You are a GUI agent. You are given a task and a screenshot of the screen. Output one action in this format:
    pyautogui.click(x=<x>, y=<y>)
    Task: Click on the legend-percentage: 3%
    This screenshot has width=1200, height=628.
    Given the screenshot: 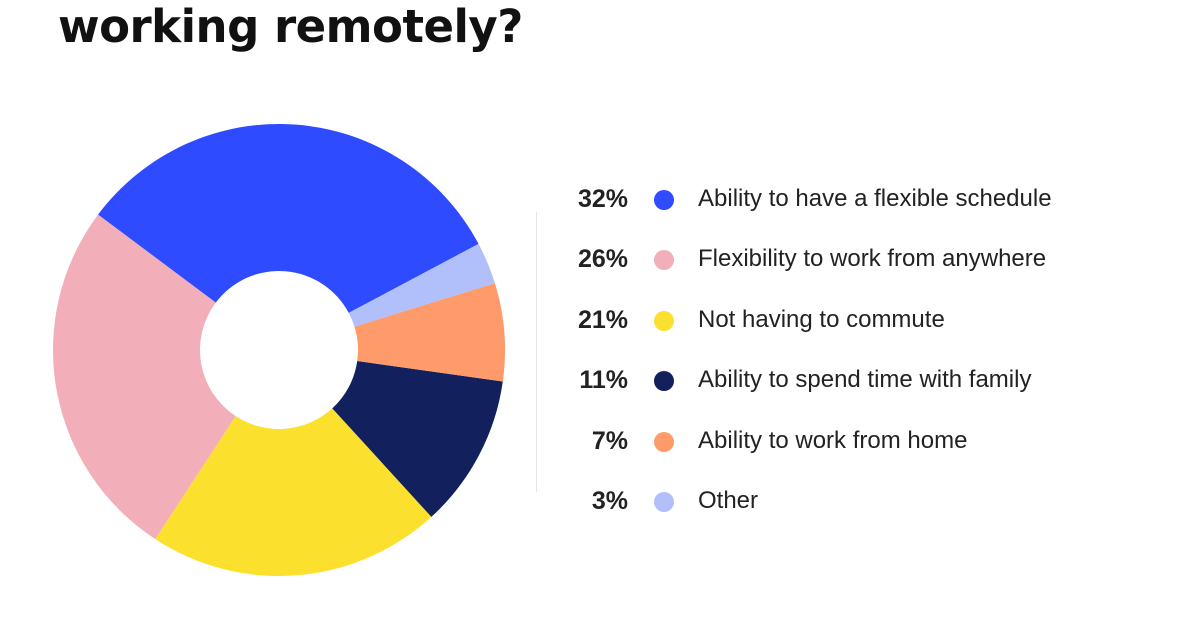 What is the action you would take?
    pyautogui.click(x=609, y=500)
    